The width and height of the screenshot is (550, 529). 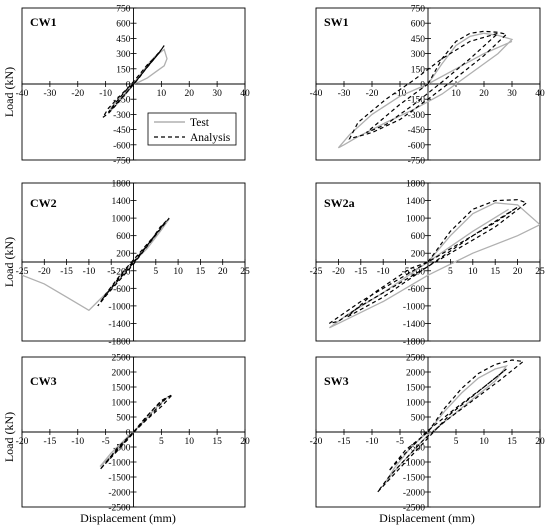 What do you see at coordinates (119, 479) in the screenshot?
I see `y-tick-label: -1500` at bounding box center [119, 479].